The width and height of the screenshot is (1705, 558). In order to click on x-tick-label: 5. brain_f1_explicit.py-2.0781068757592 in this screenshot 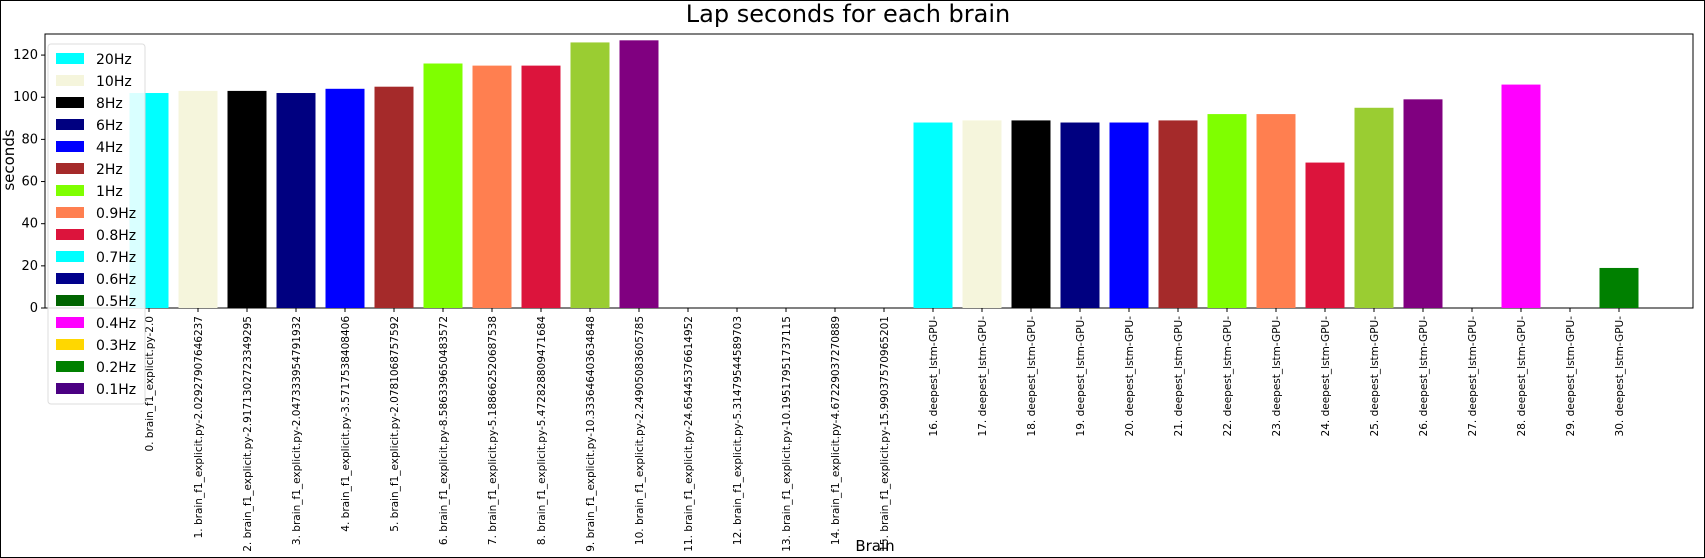, I will do `click(395, 424)`.